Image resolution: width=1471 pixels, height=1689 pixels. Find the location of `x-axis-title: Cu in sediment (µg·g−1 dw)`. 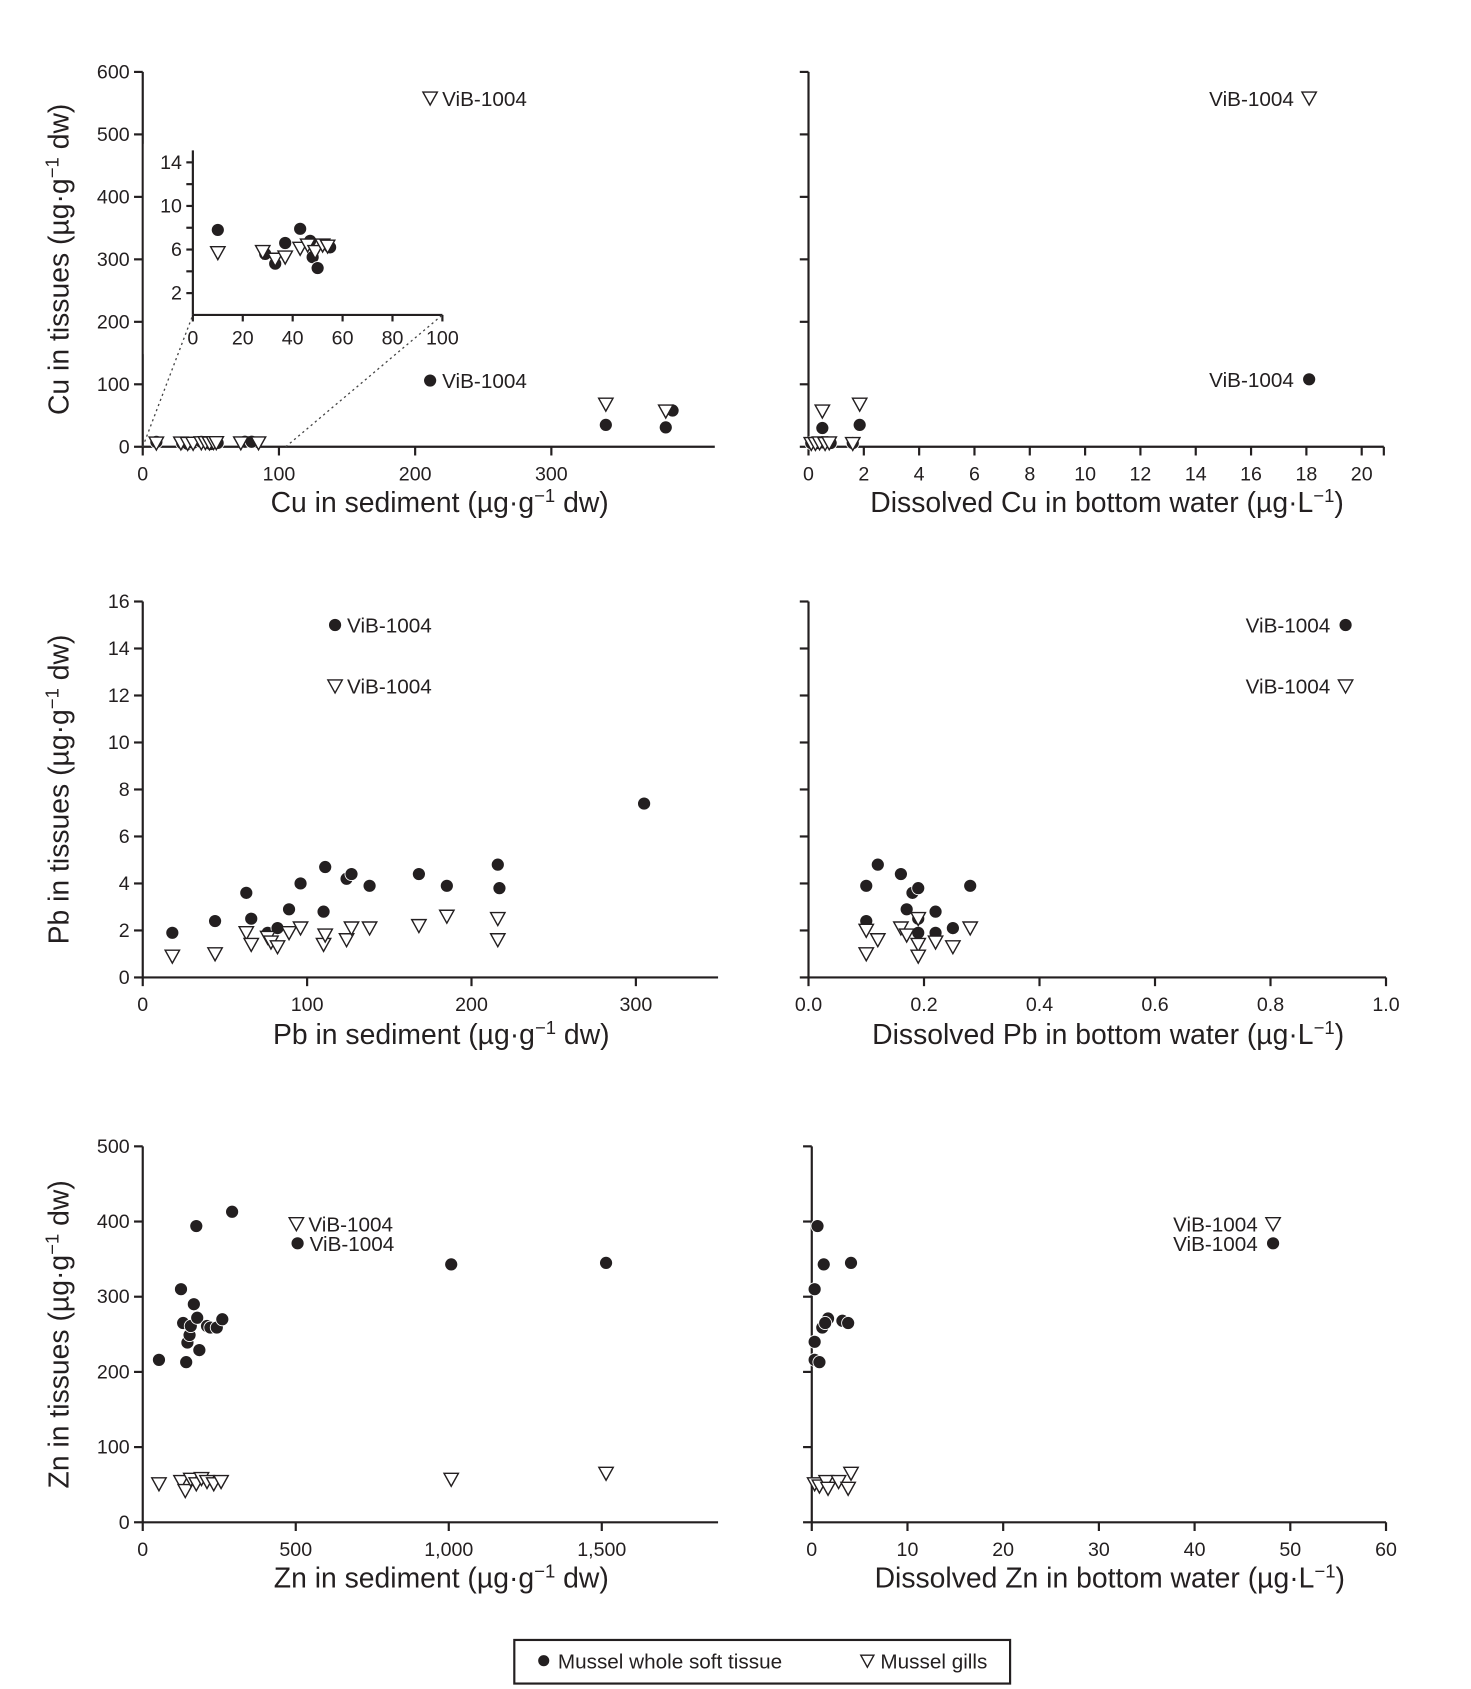

x-axis-title: Cu in sediment (µg·g−1 dw) is located at coordinates (440, 502).